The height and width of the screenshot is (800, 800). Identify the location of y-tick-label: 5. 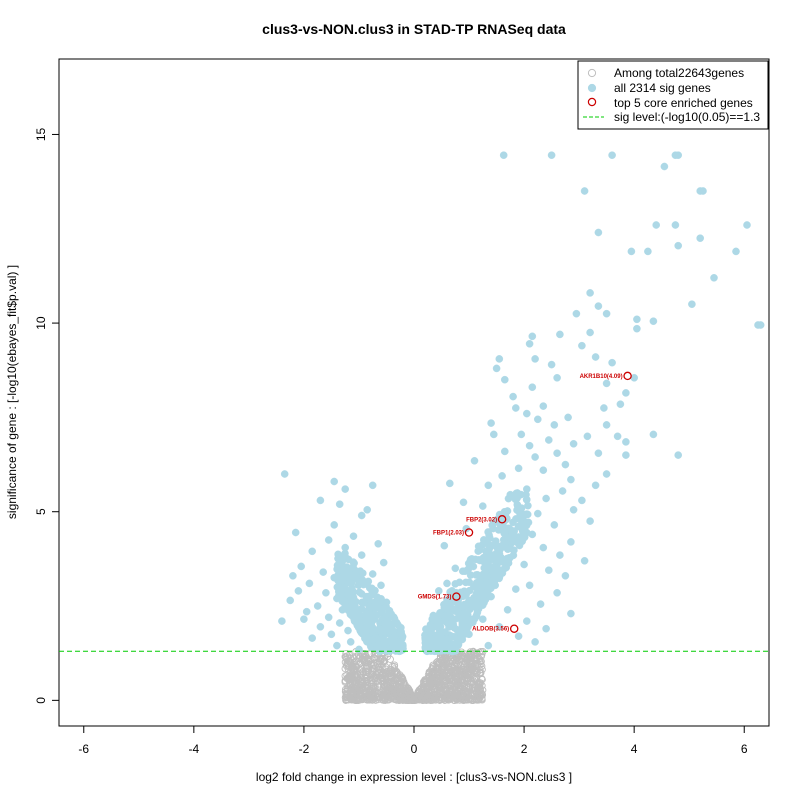
(41, 511).